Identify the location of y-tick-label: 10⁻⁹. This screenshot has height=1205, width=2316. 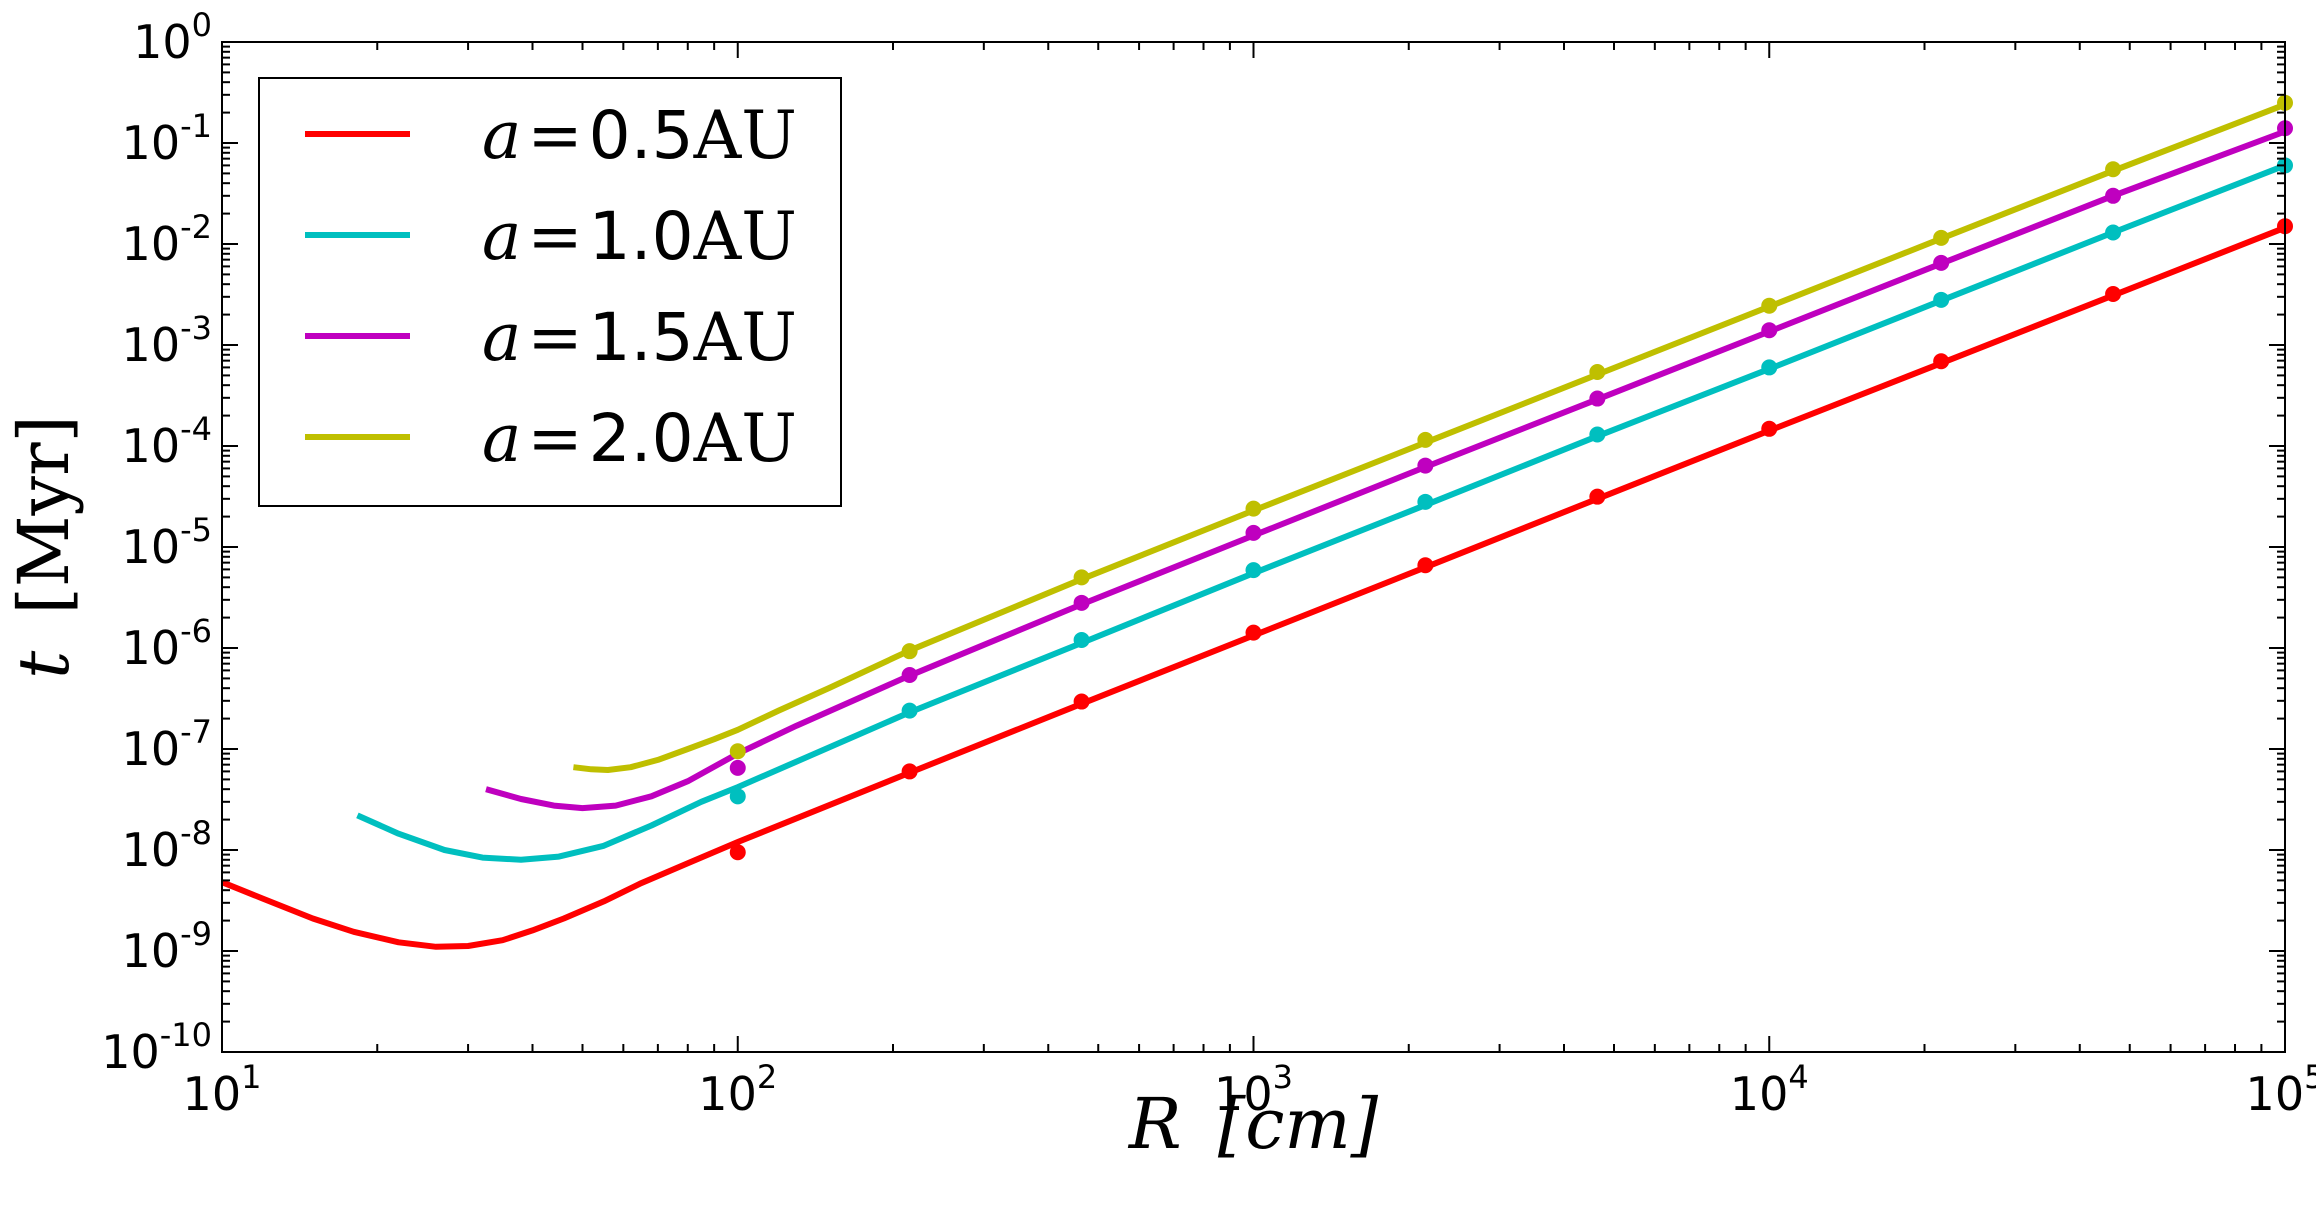
(167, 946).